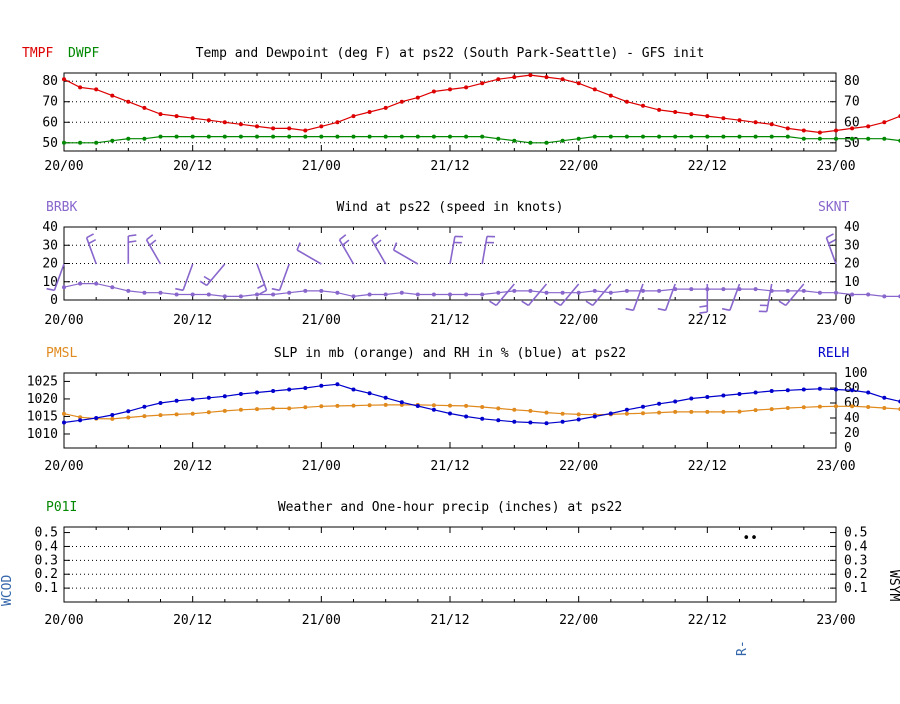  What do you see at coordinates (61, 353) in the screenshot?
I see `pmsl-label: PMSL` at bounding box center [61, 353].